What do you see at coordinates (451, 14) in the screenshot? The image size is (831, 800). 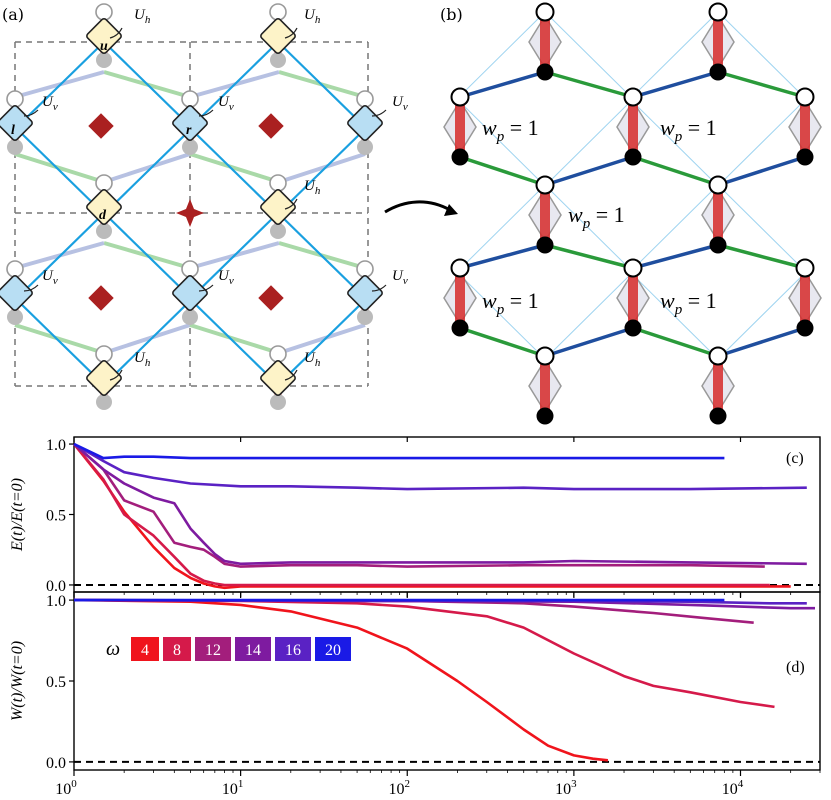 I see `panel-b-label: (b)` at bounding box center [451, 14].